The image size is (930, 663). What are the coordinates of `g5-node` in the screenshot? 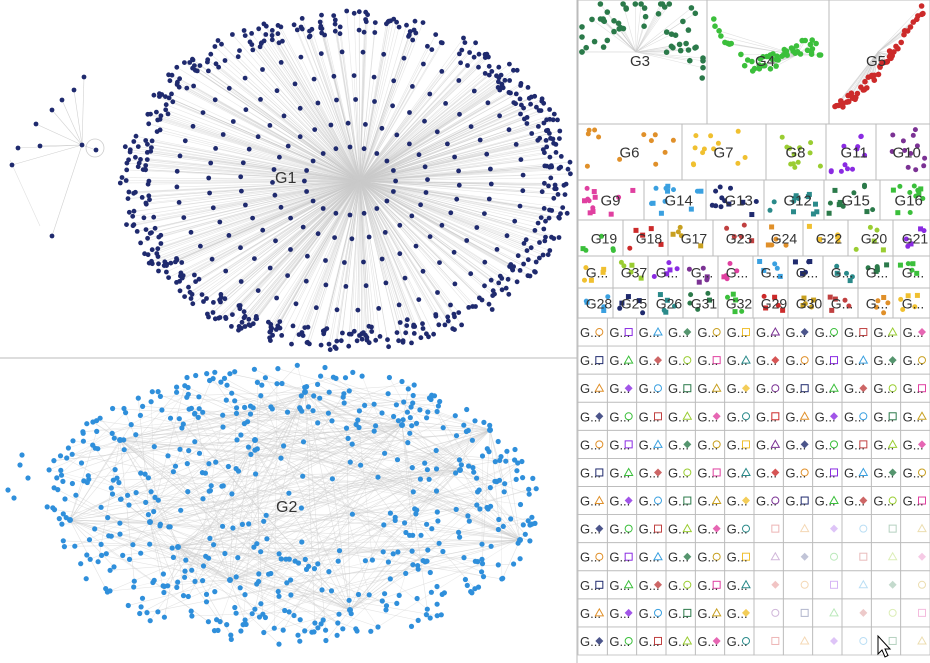 It's located at (901, 42).